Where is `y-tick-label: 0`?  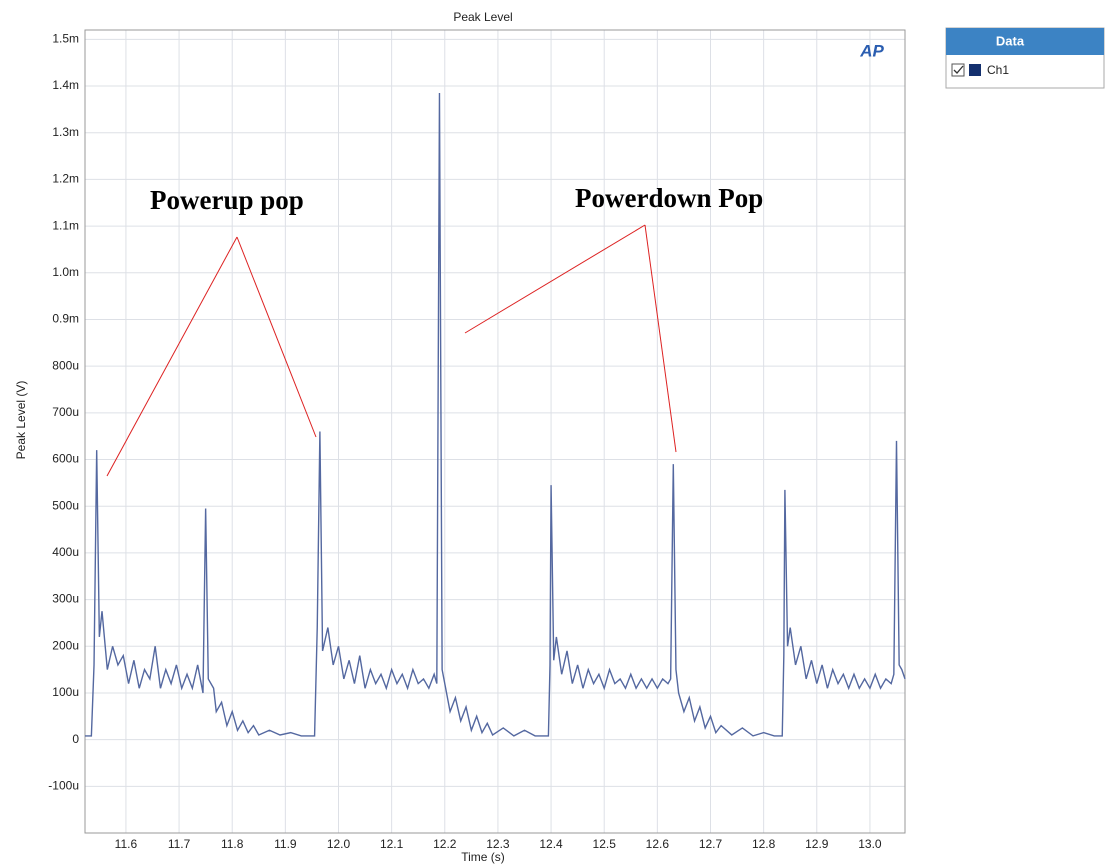
y-tick-label: 0 is located at coordinates (75, 739).